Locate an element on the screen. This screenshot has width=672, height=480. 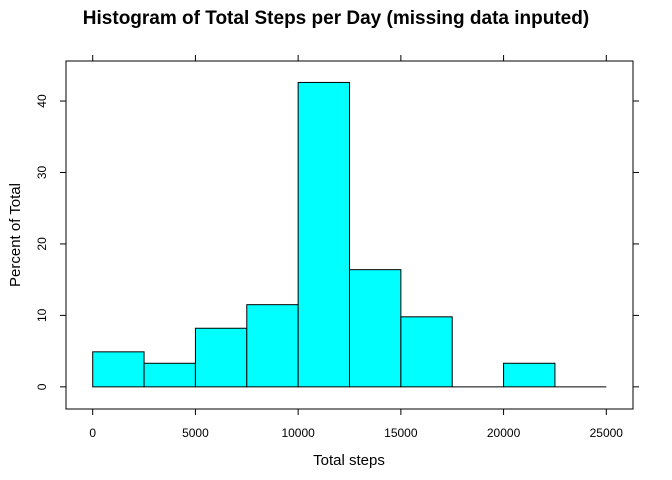
x-axis-label: Total steps is located at coordinates (349, 460).